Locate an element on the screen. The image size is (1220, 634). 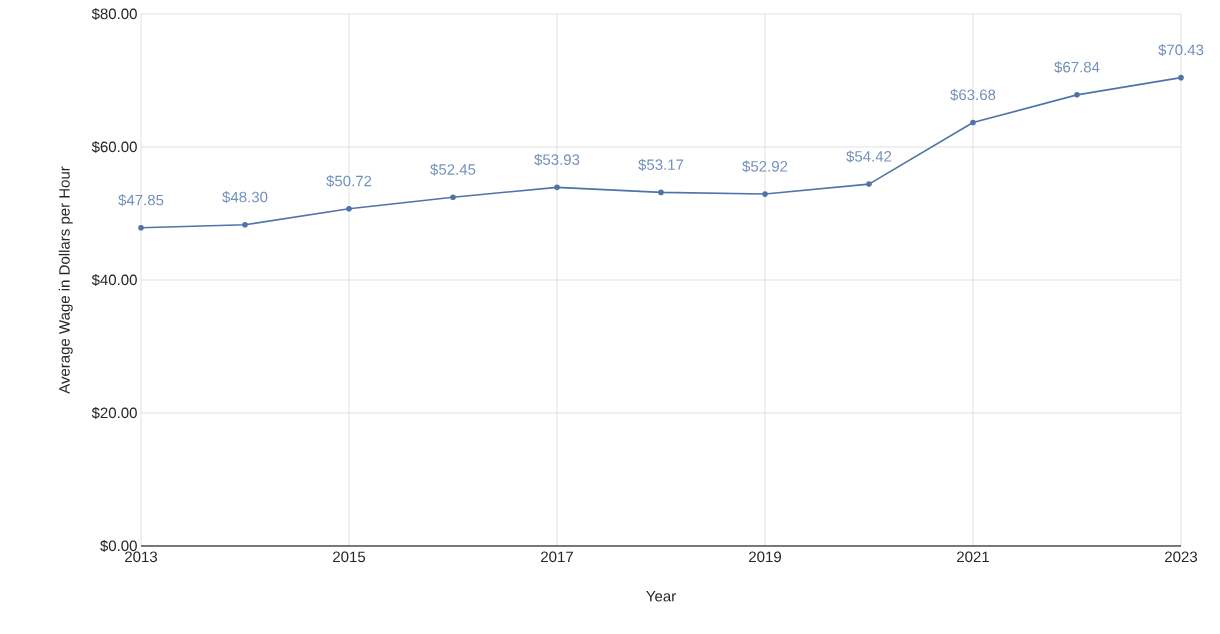
data-label: $54.42 is located at coordinates (869, 156).